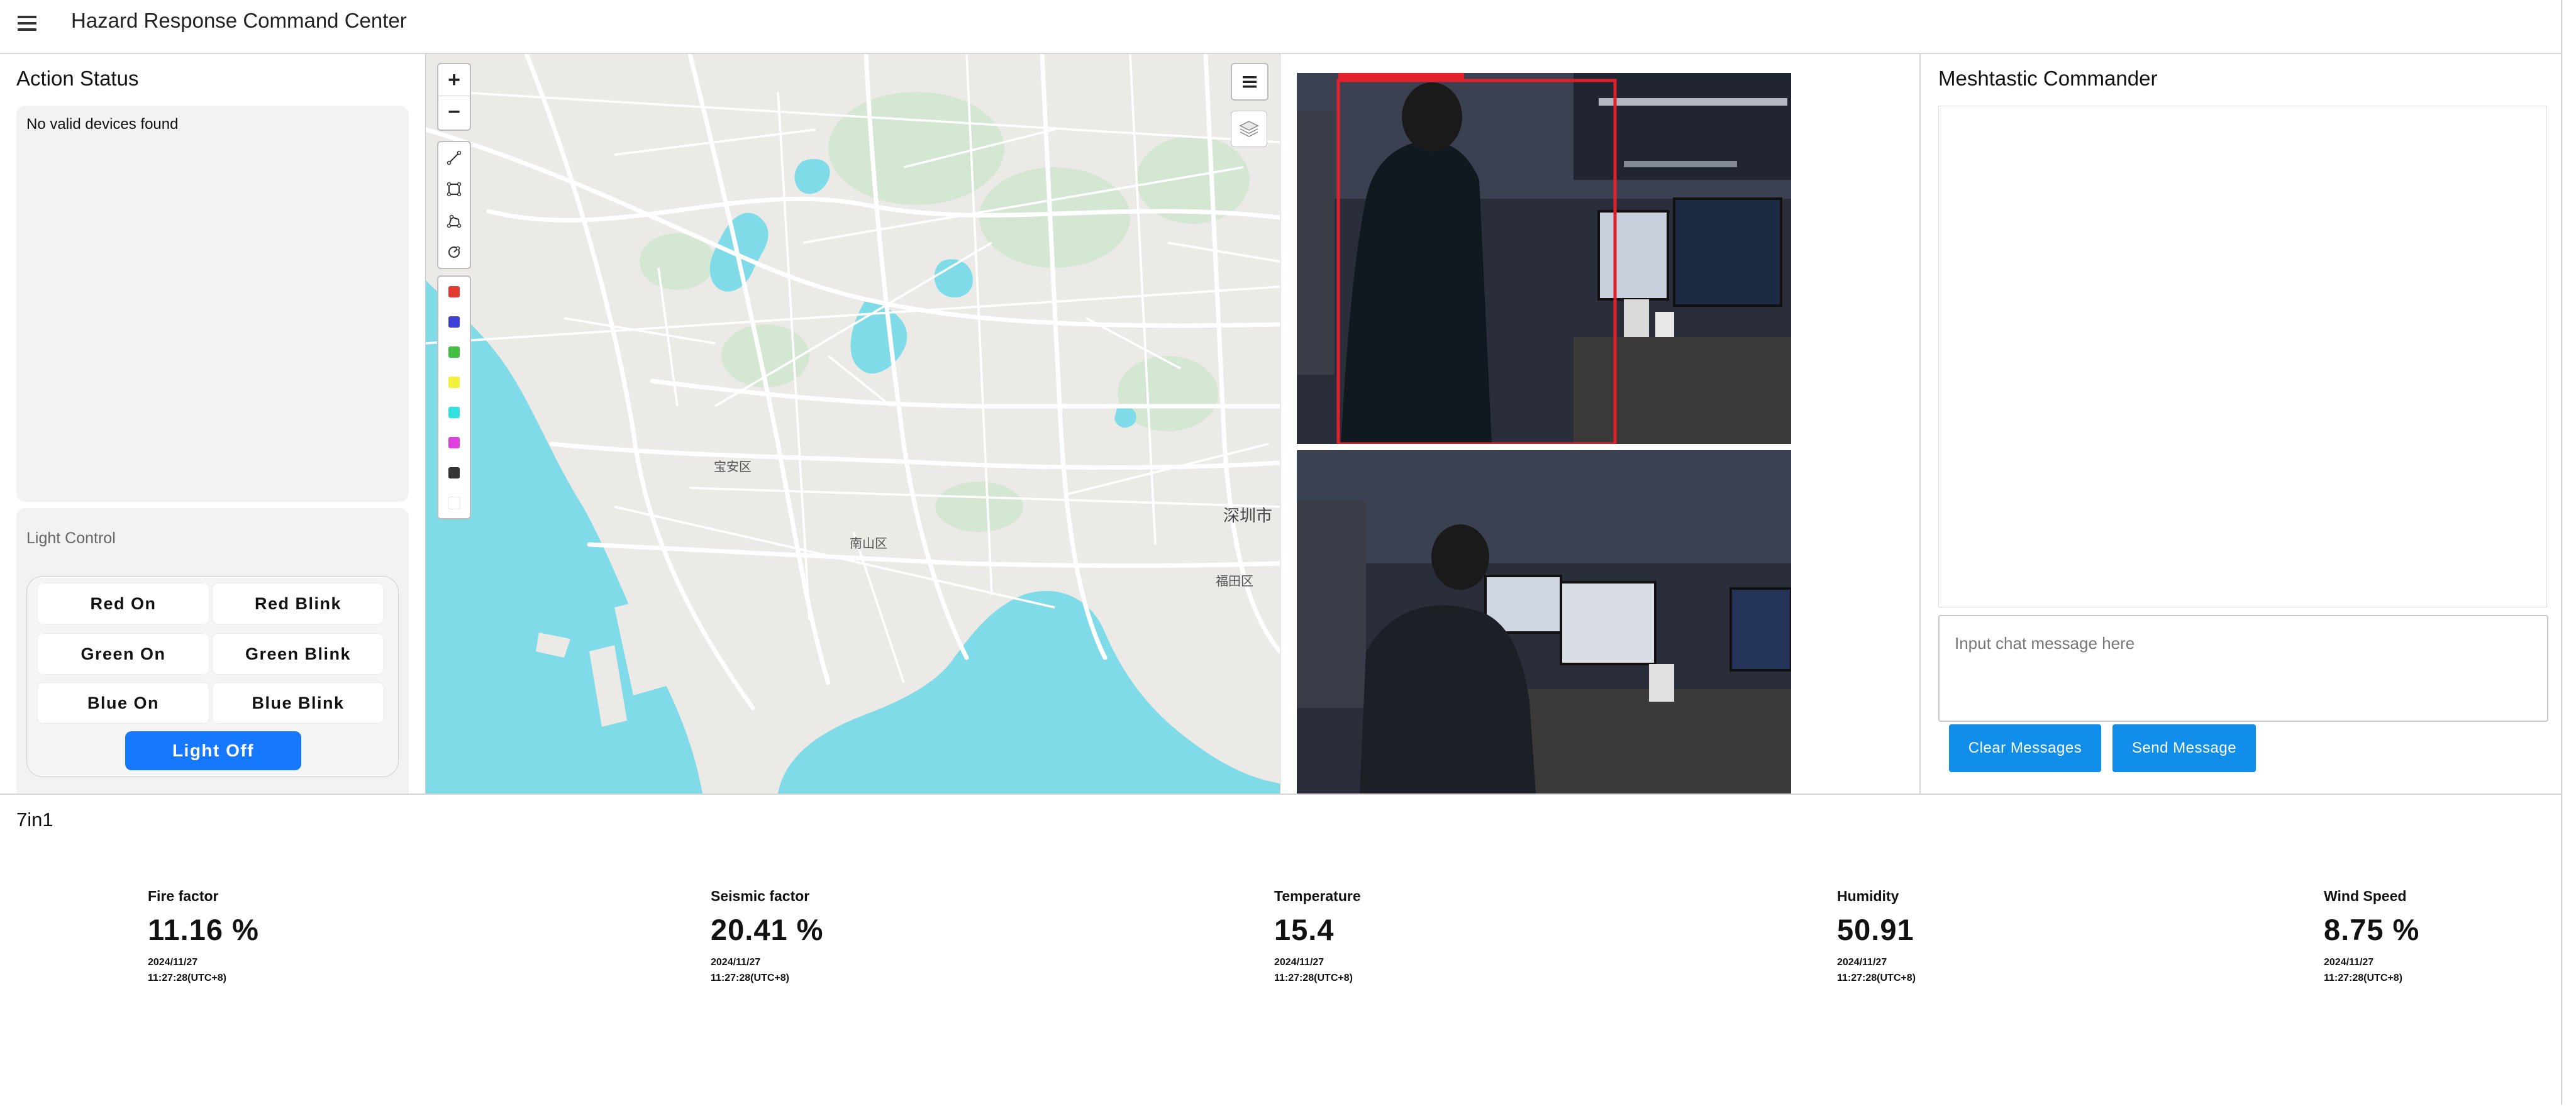  What do you see at coordinates (102, 124) in the screenshot?
I see `status-message: No valid devices found` at bounding box center [102, 124].